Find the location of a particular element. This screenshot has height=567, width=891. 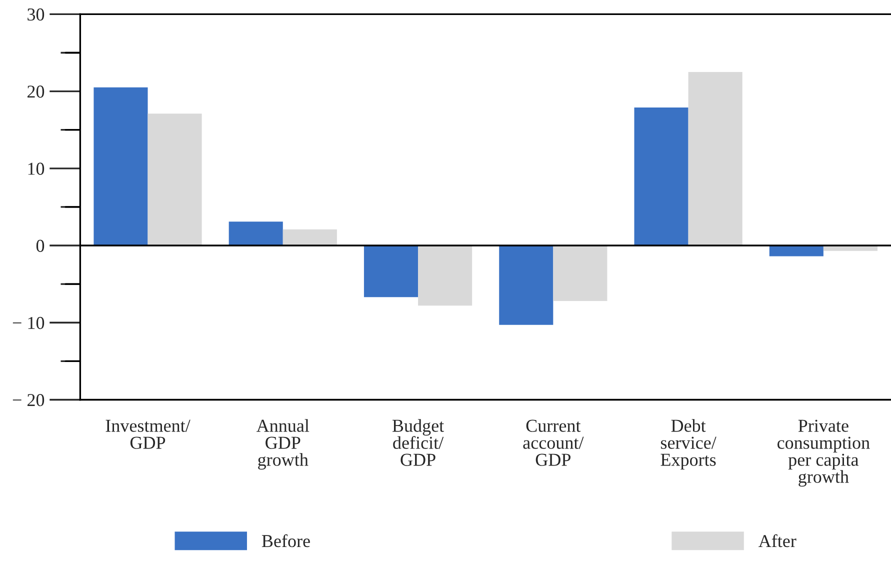

y-tick-label: 30 is located at coordinates (36, 14).